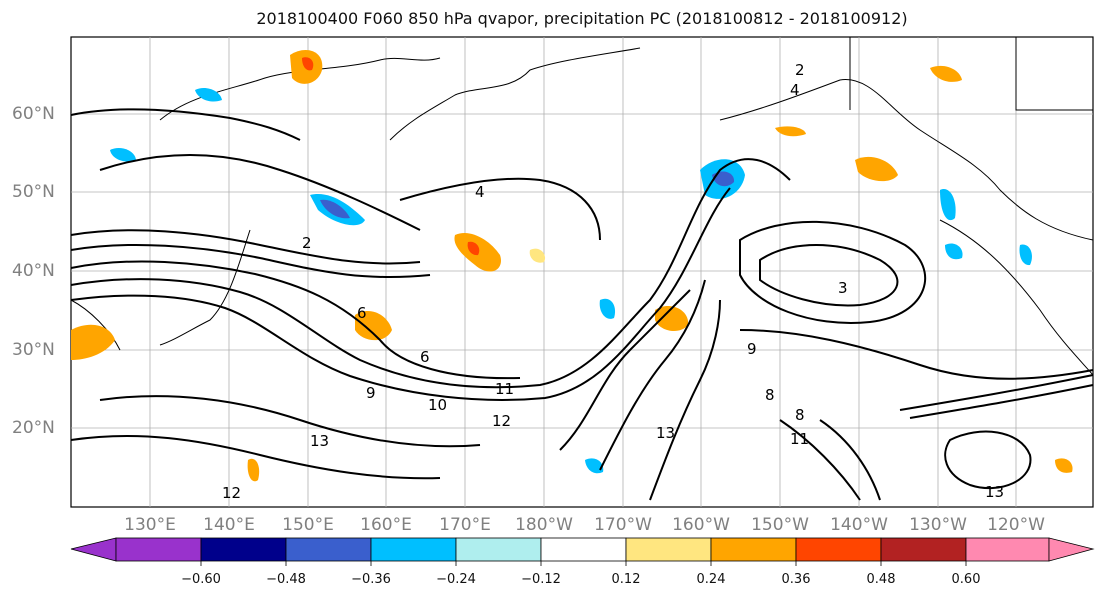 The width and height of the screenshot is (1105, 601). What do you see at coordinates (843, 288) in the screenshot?
I see `contour-label: 3` at bounding box center [843, 288].